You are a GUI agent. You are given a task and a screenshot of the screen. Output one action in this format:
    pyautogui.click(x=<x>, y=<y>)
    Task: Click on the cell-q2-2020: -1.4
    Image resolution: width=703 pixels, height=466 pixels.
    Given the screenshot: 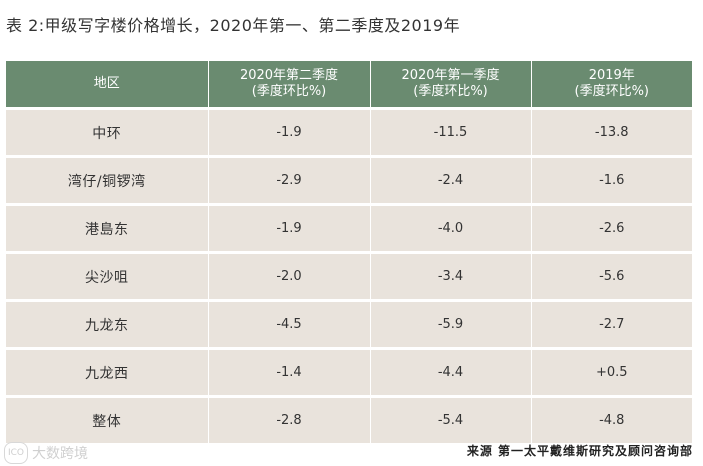 What is the action you would take?
    pyautogui.click(x=289, y=372)
    